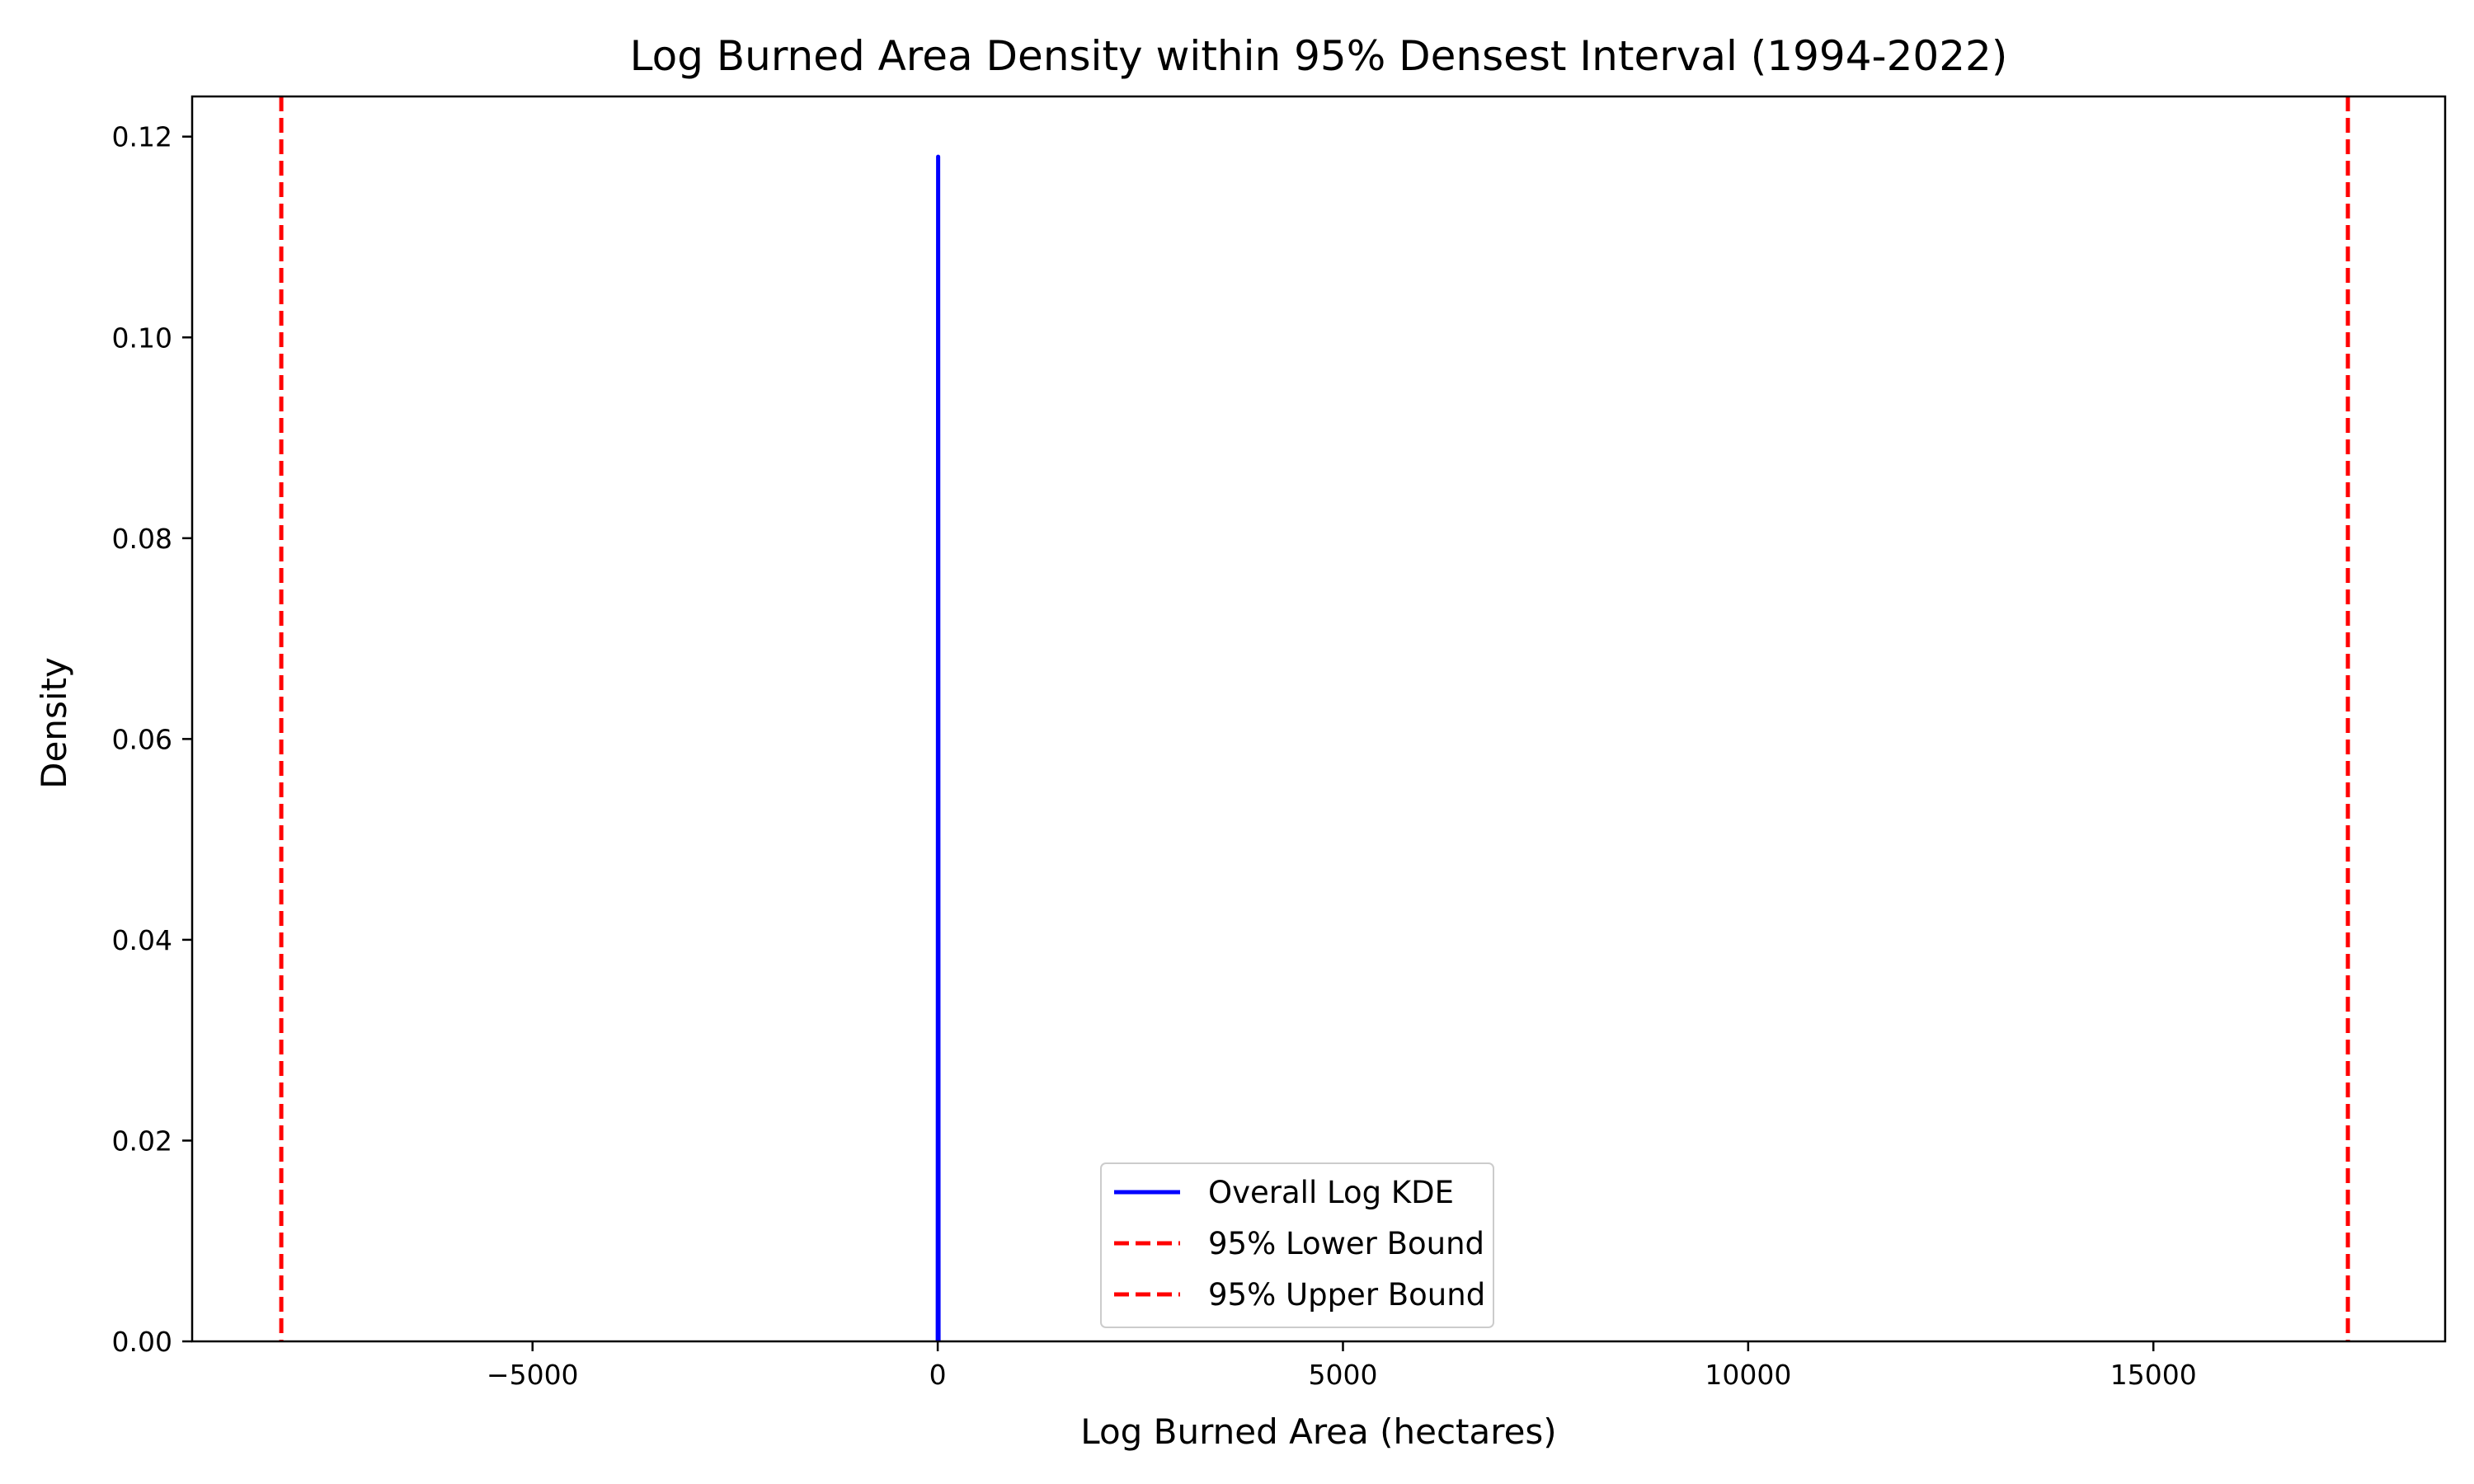  What do you see at coordinates (938, 1375) in the screenshot?
I see `x-tick-label: 0` at bounding box center [938, 1375].